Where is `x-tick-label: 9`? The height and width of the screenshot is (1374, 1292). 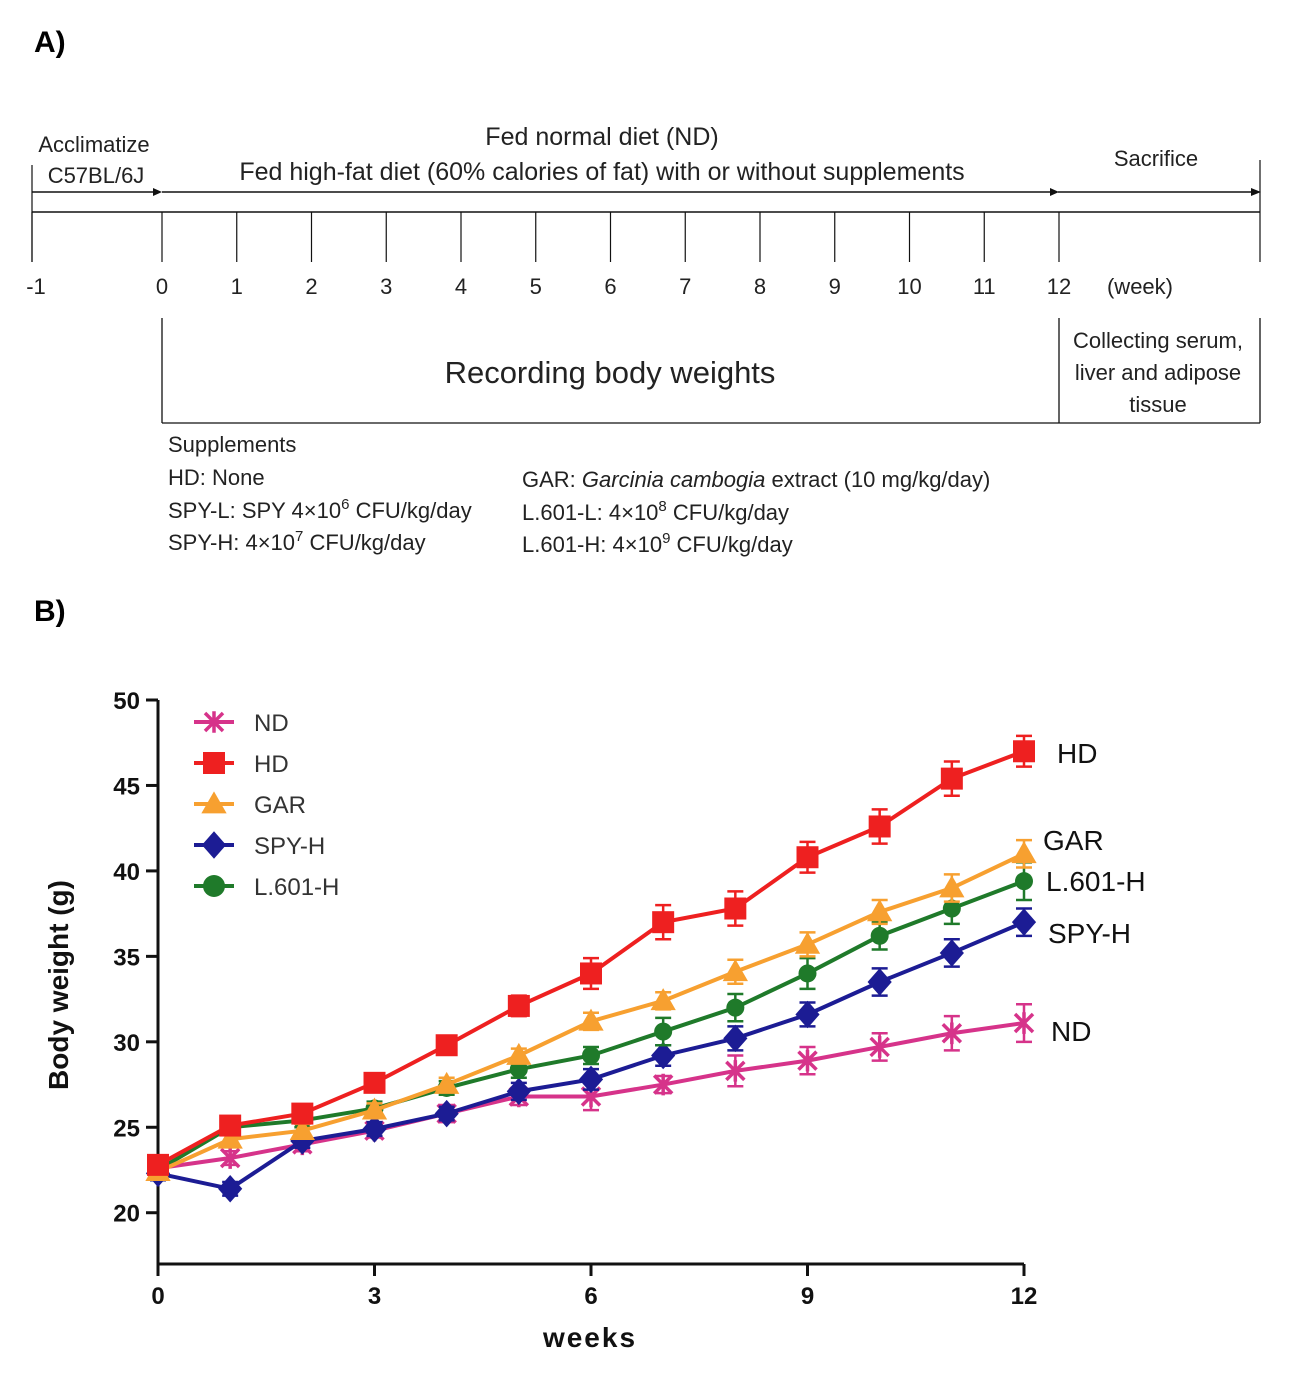
x-tick-label: 9 is located at coordinates (807, 1296).